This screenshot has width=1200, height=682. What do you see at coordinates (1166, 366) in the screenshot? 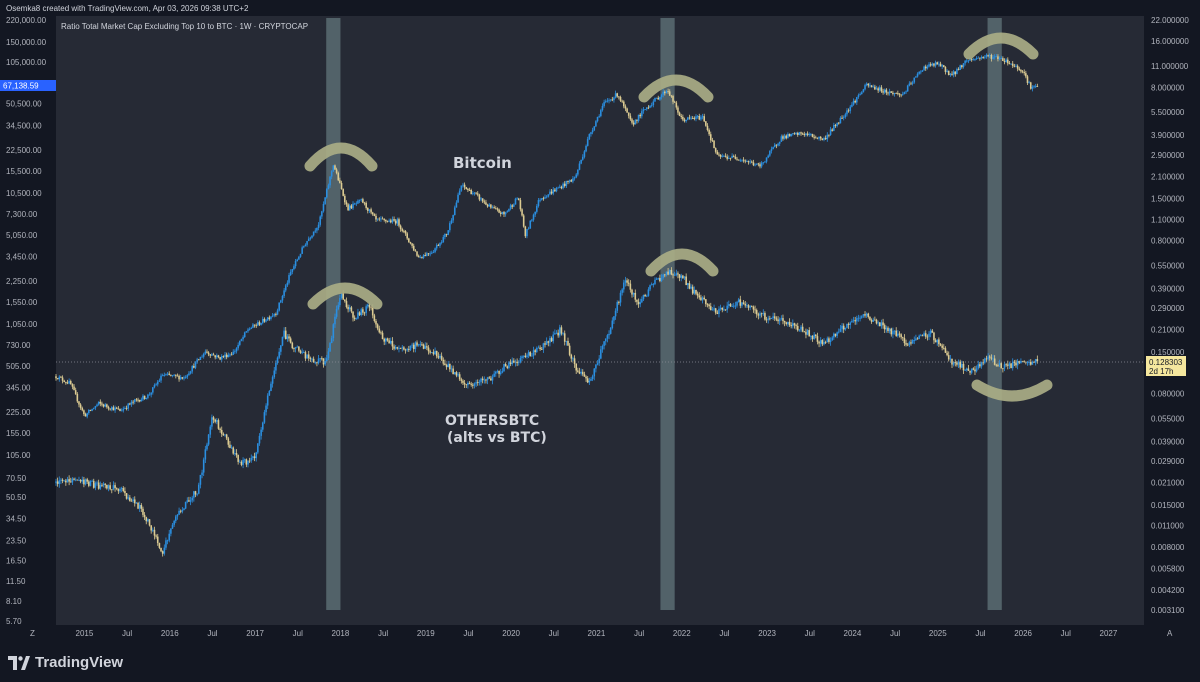
I see `right-price-badge` at bounding box center [1166, 366].